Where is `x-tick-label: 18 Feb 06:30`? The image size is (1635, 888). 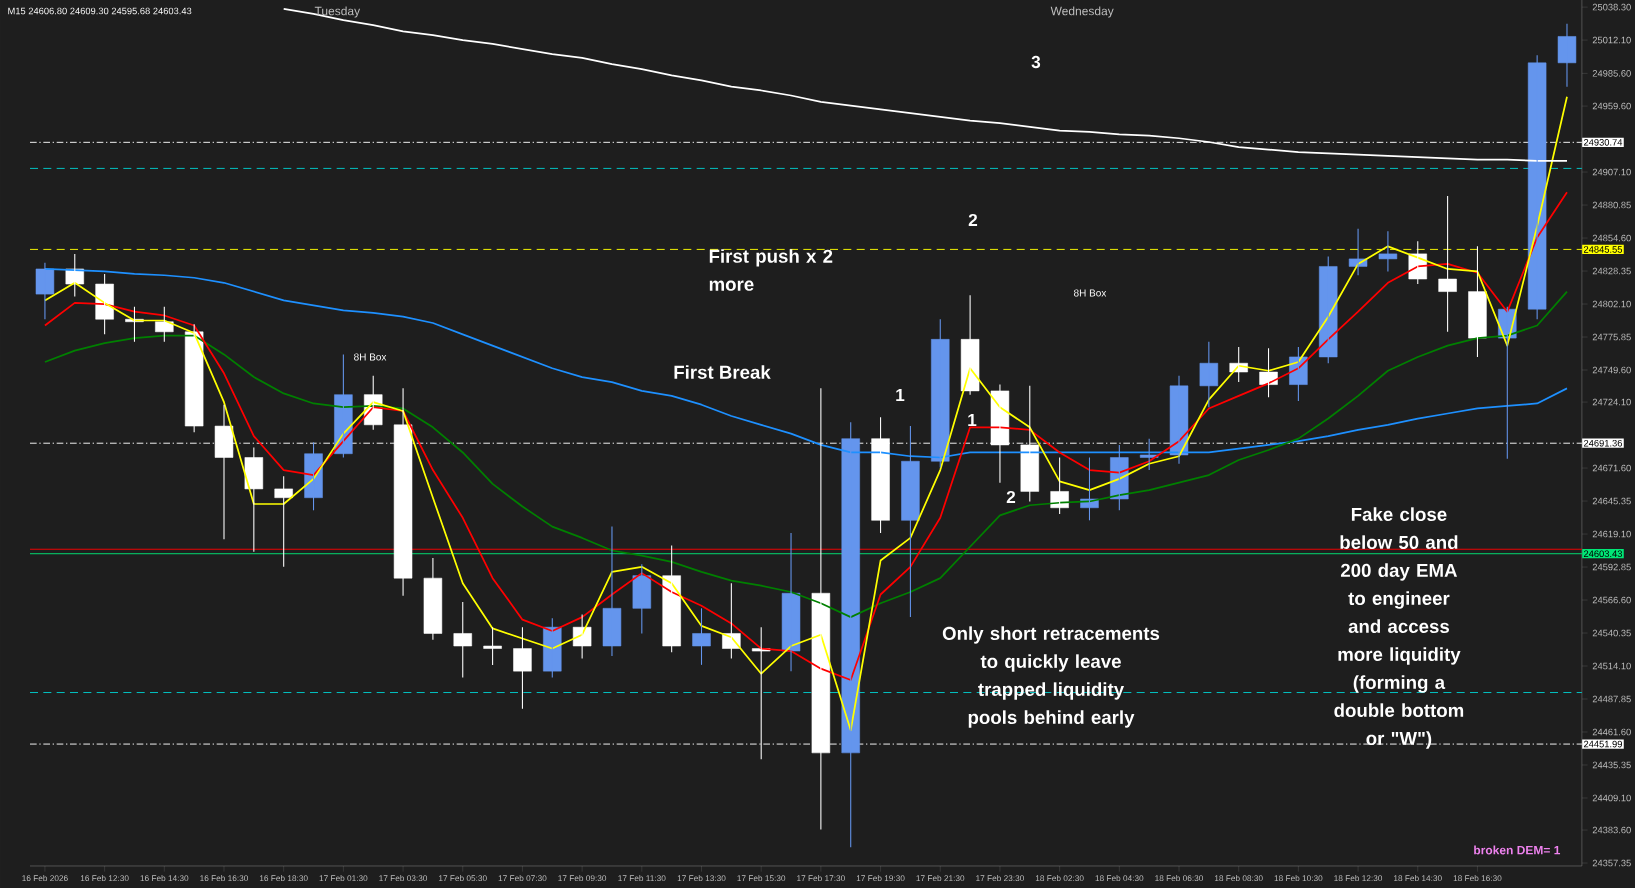
x-tick-label: 18 Feb 06:30 is located at coordinates (1179, 878).